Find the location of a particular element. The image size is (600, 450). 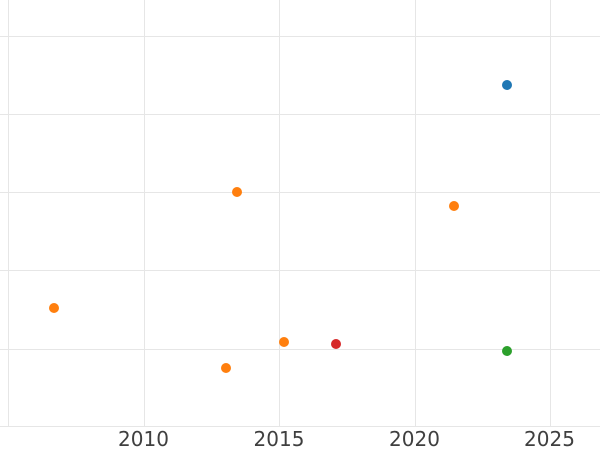

scatter-point-green-series is located at coordinates (507, 351).